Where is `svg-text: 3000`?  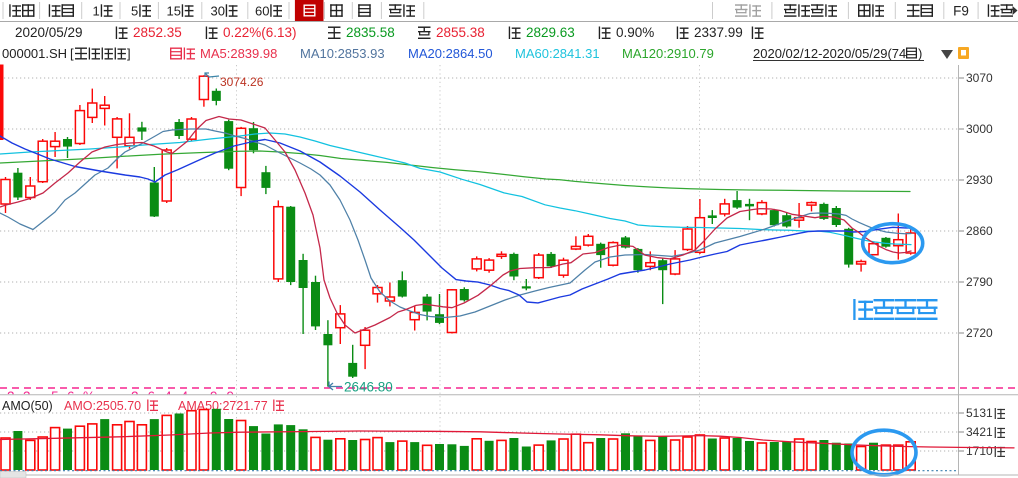 svg-text: 3000 is located at coordinates (979, 129).